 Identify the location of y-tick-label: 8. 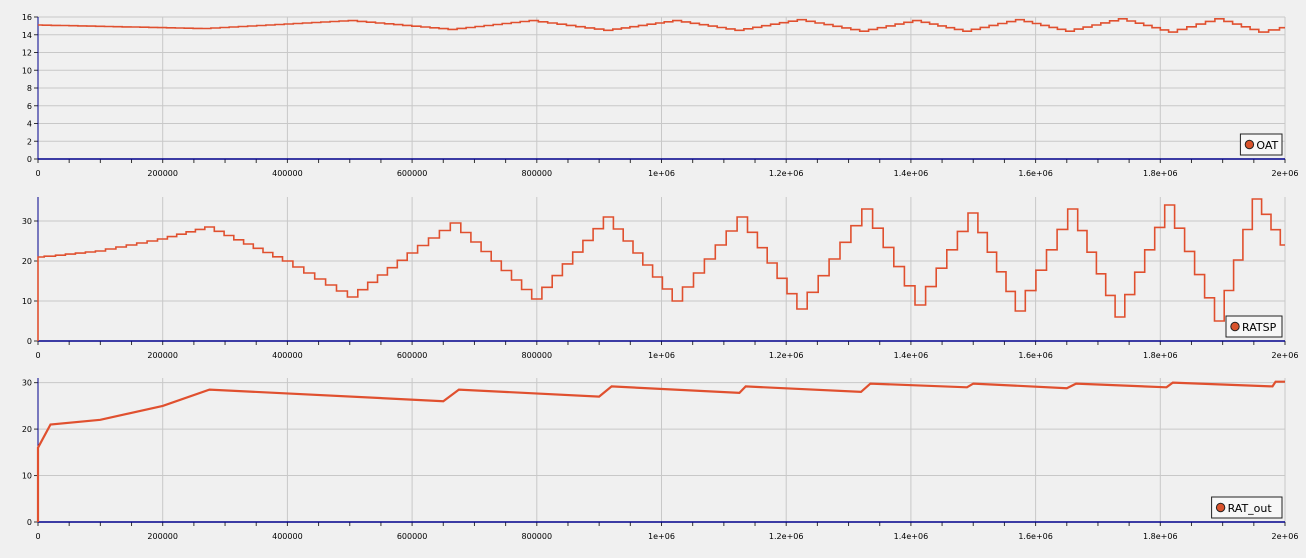
(29, 88).